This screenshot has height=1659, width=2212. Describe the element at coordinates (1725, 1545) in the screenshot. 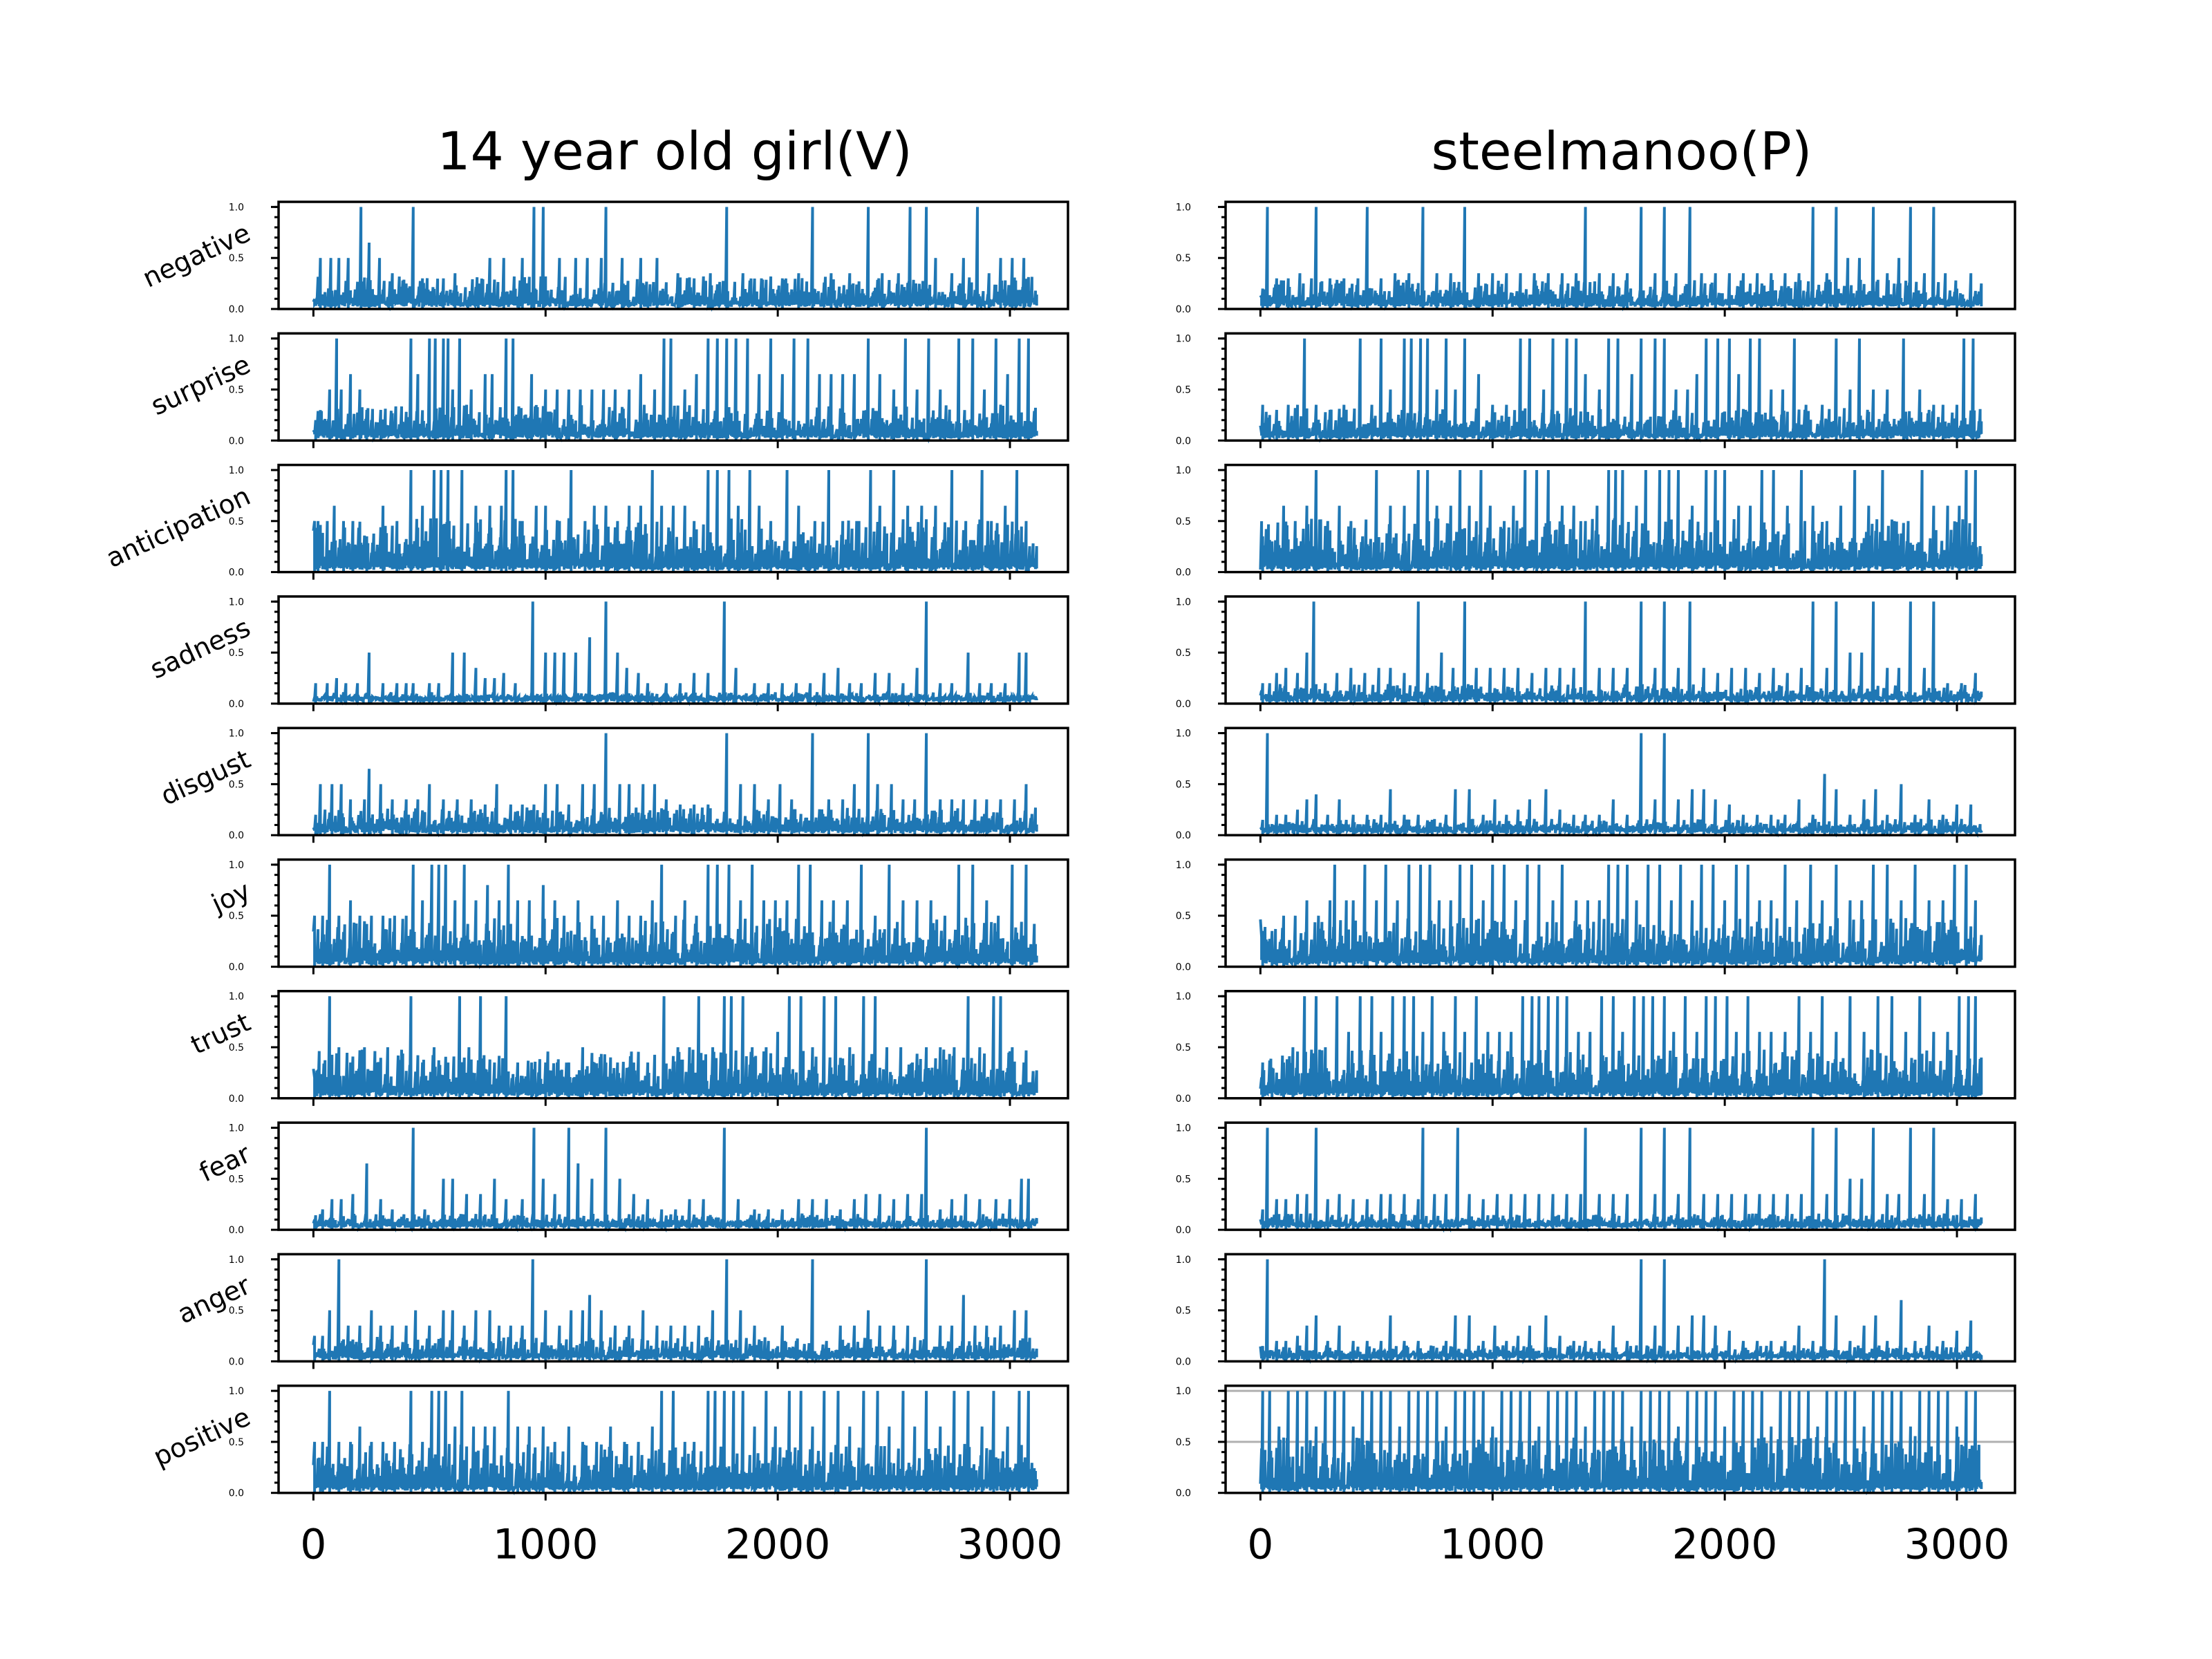

I see `x-tick-label: 2000` at that location.